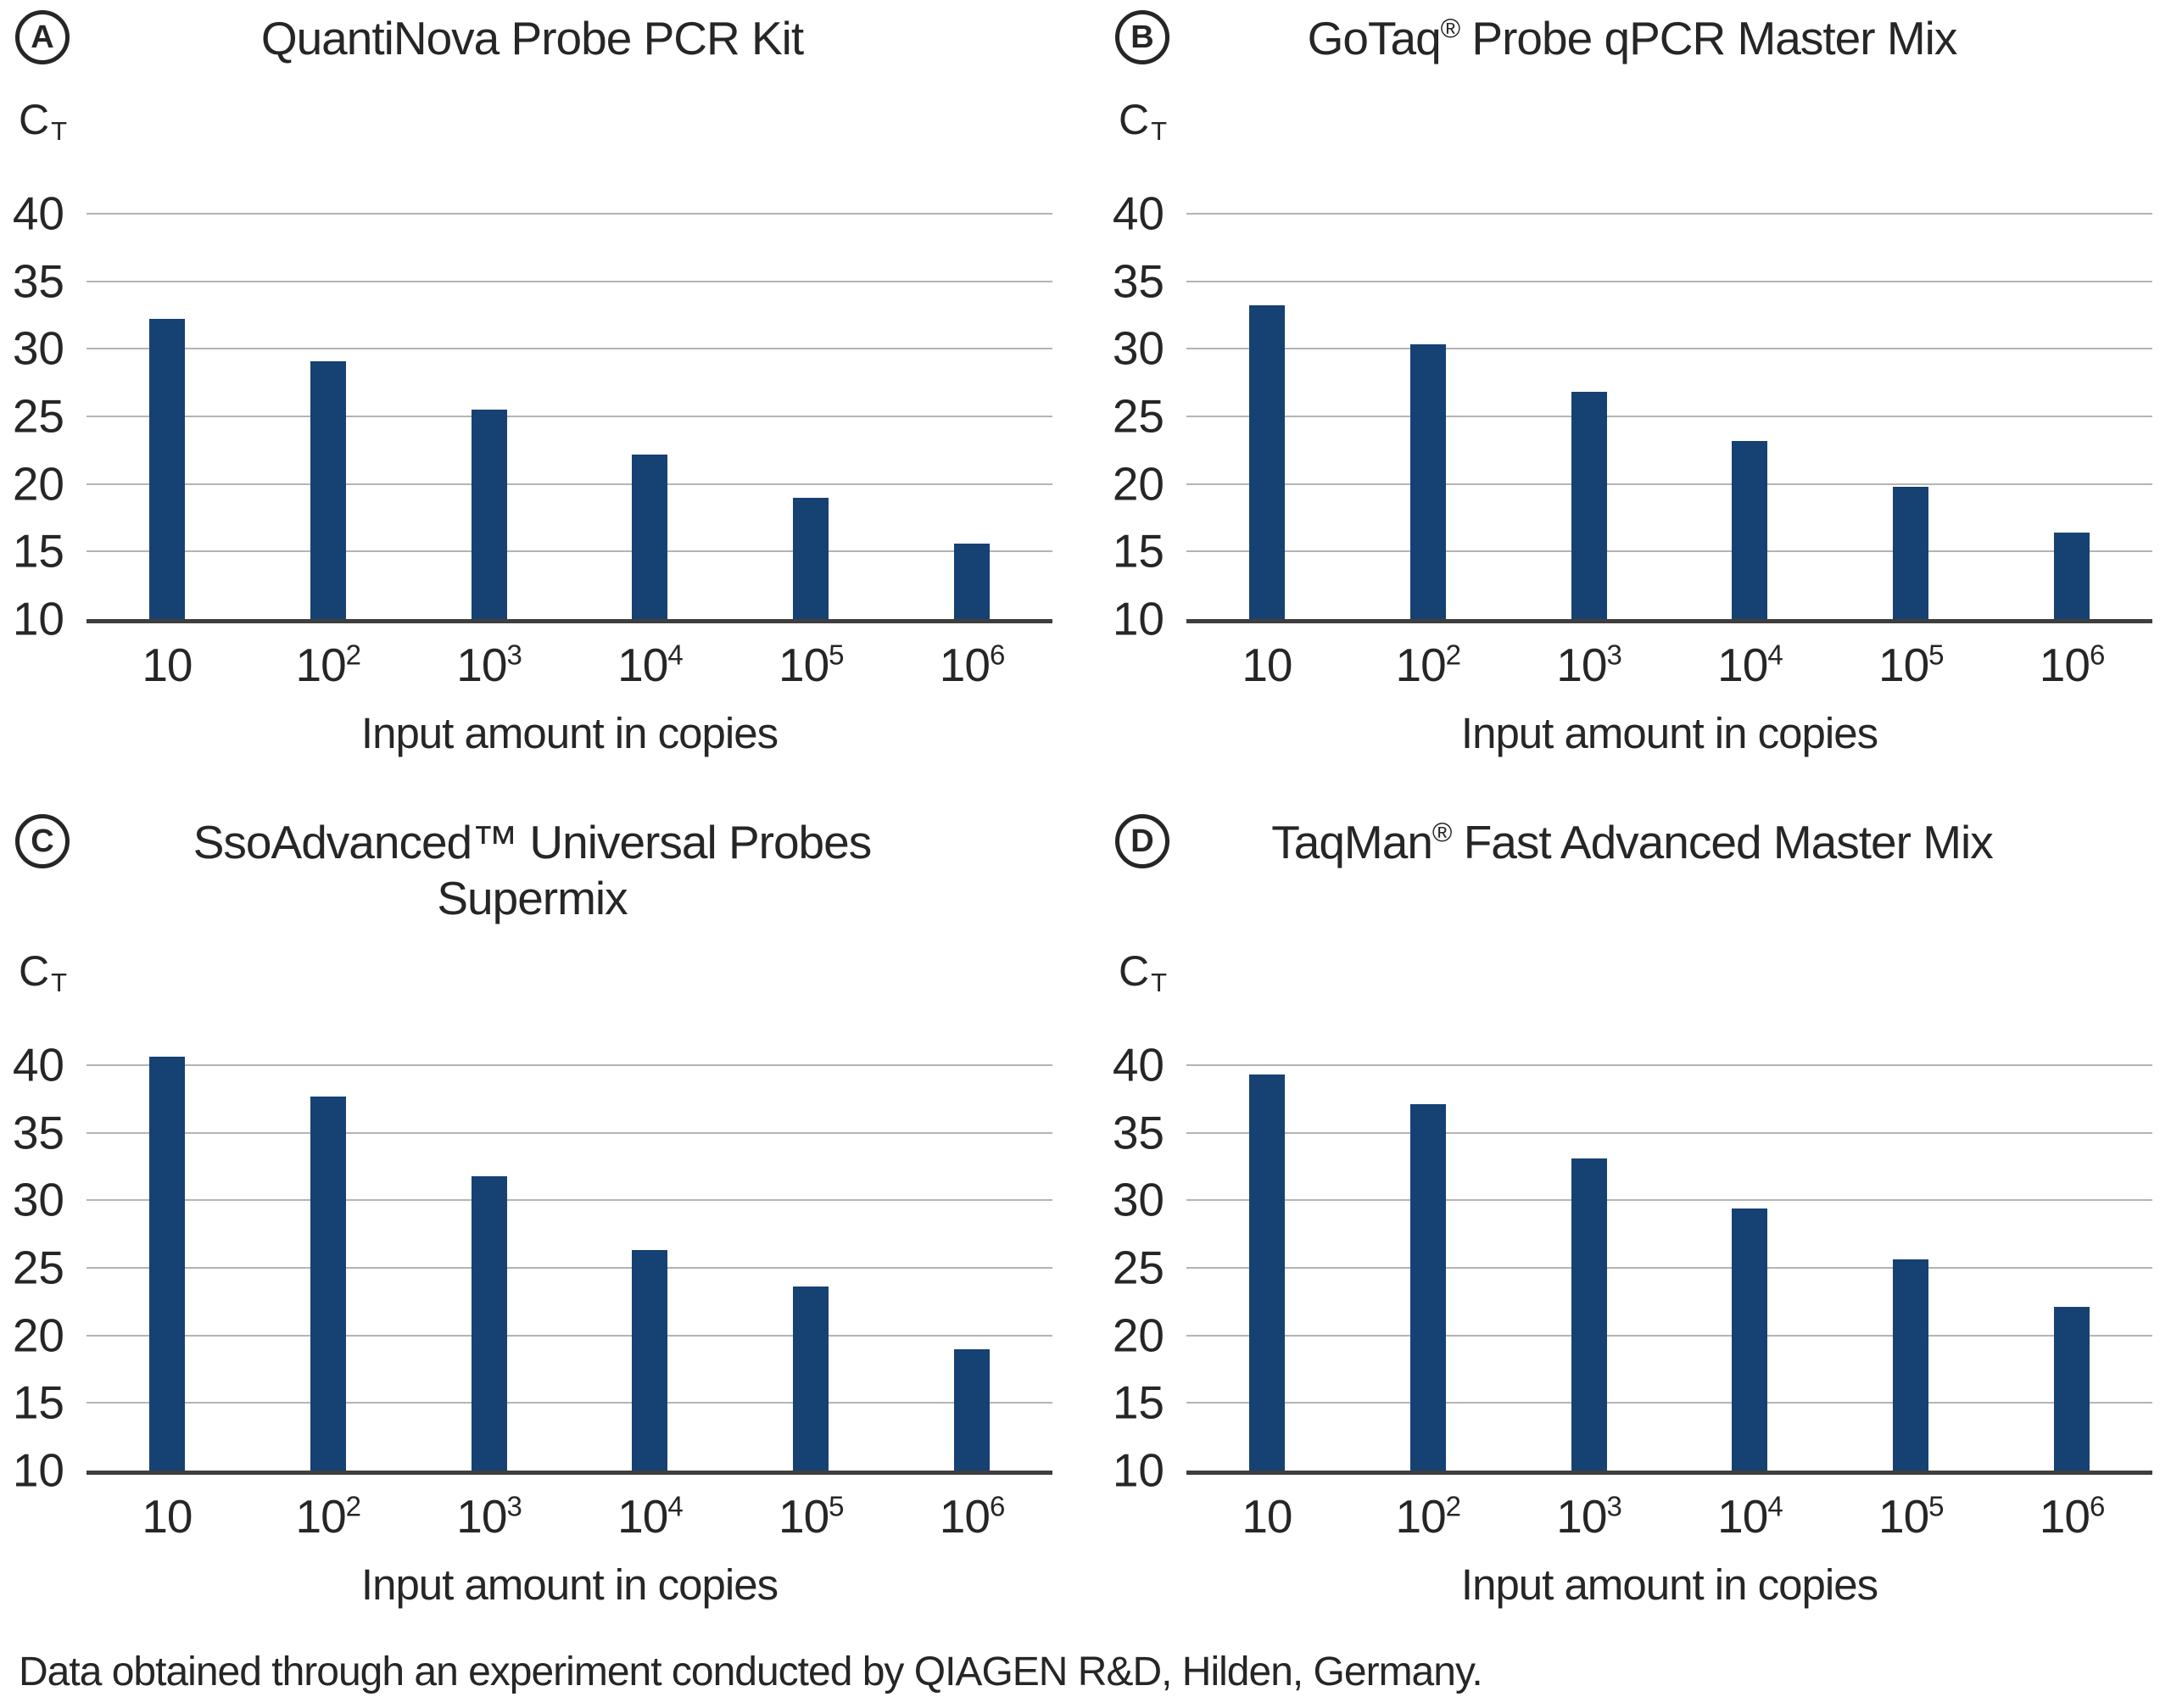  I want to click on panel-letter: C, so click(42, 841).